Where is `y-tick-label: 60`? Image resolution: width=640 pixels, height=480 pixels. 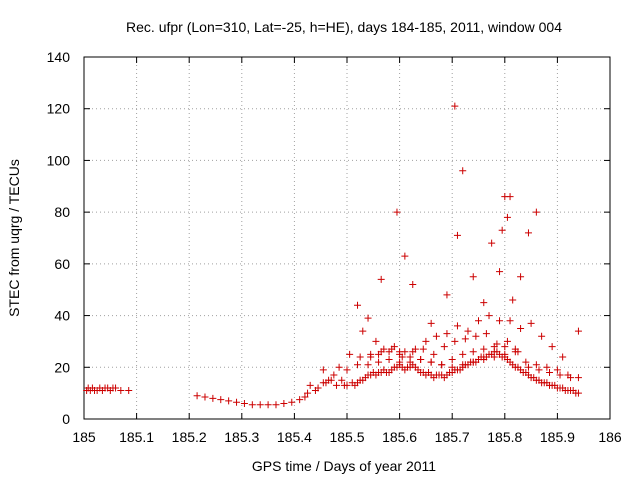 y-tick-label: 60 is located at coordinates (62, 264).